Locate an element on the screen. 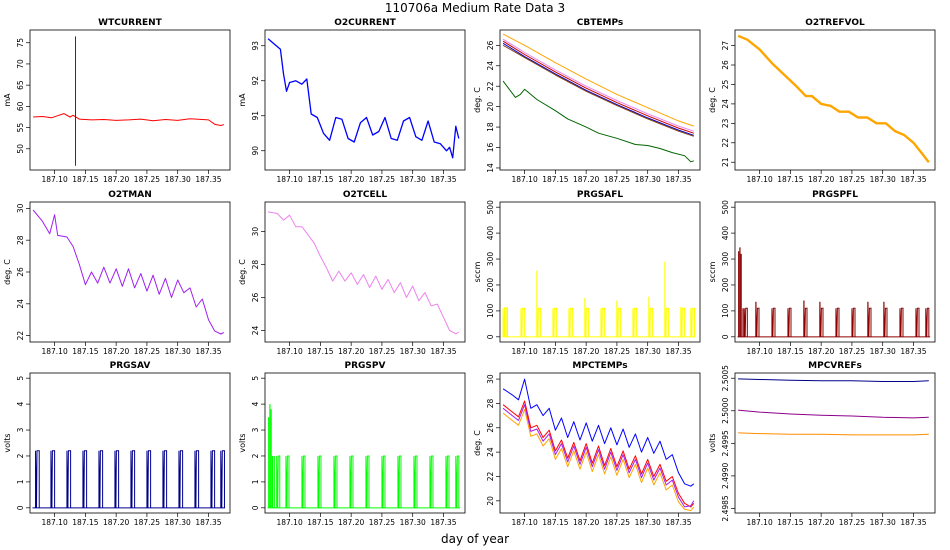 The height and width of the screenshot is (550, 950). series-o2current is located at coordinates (363, 98).